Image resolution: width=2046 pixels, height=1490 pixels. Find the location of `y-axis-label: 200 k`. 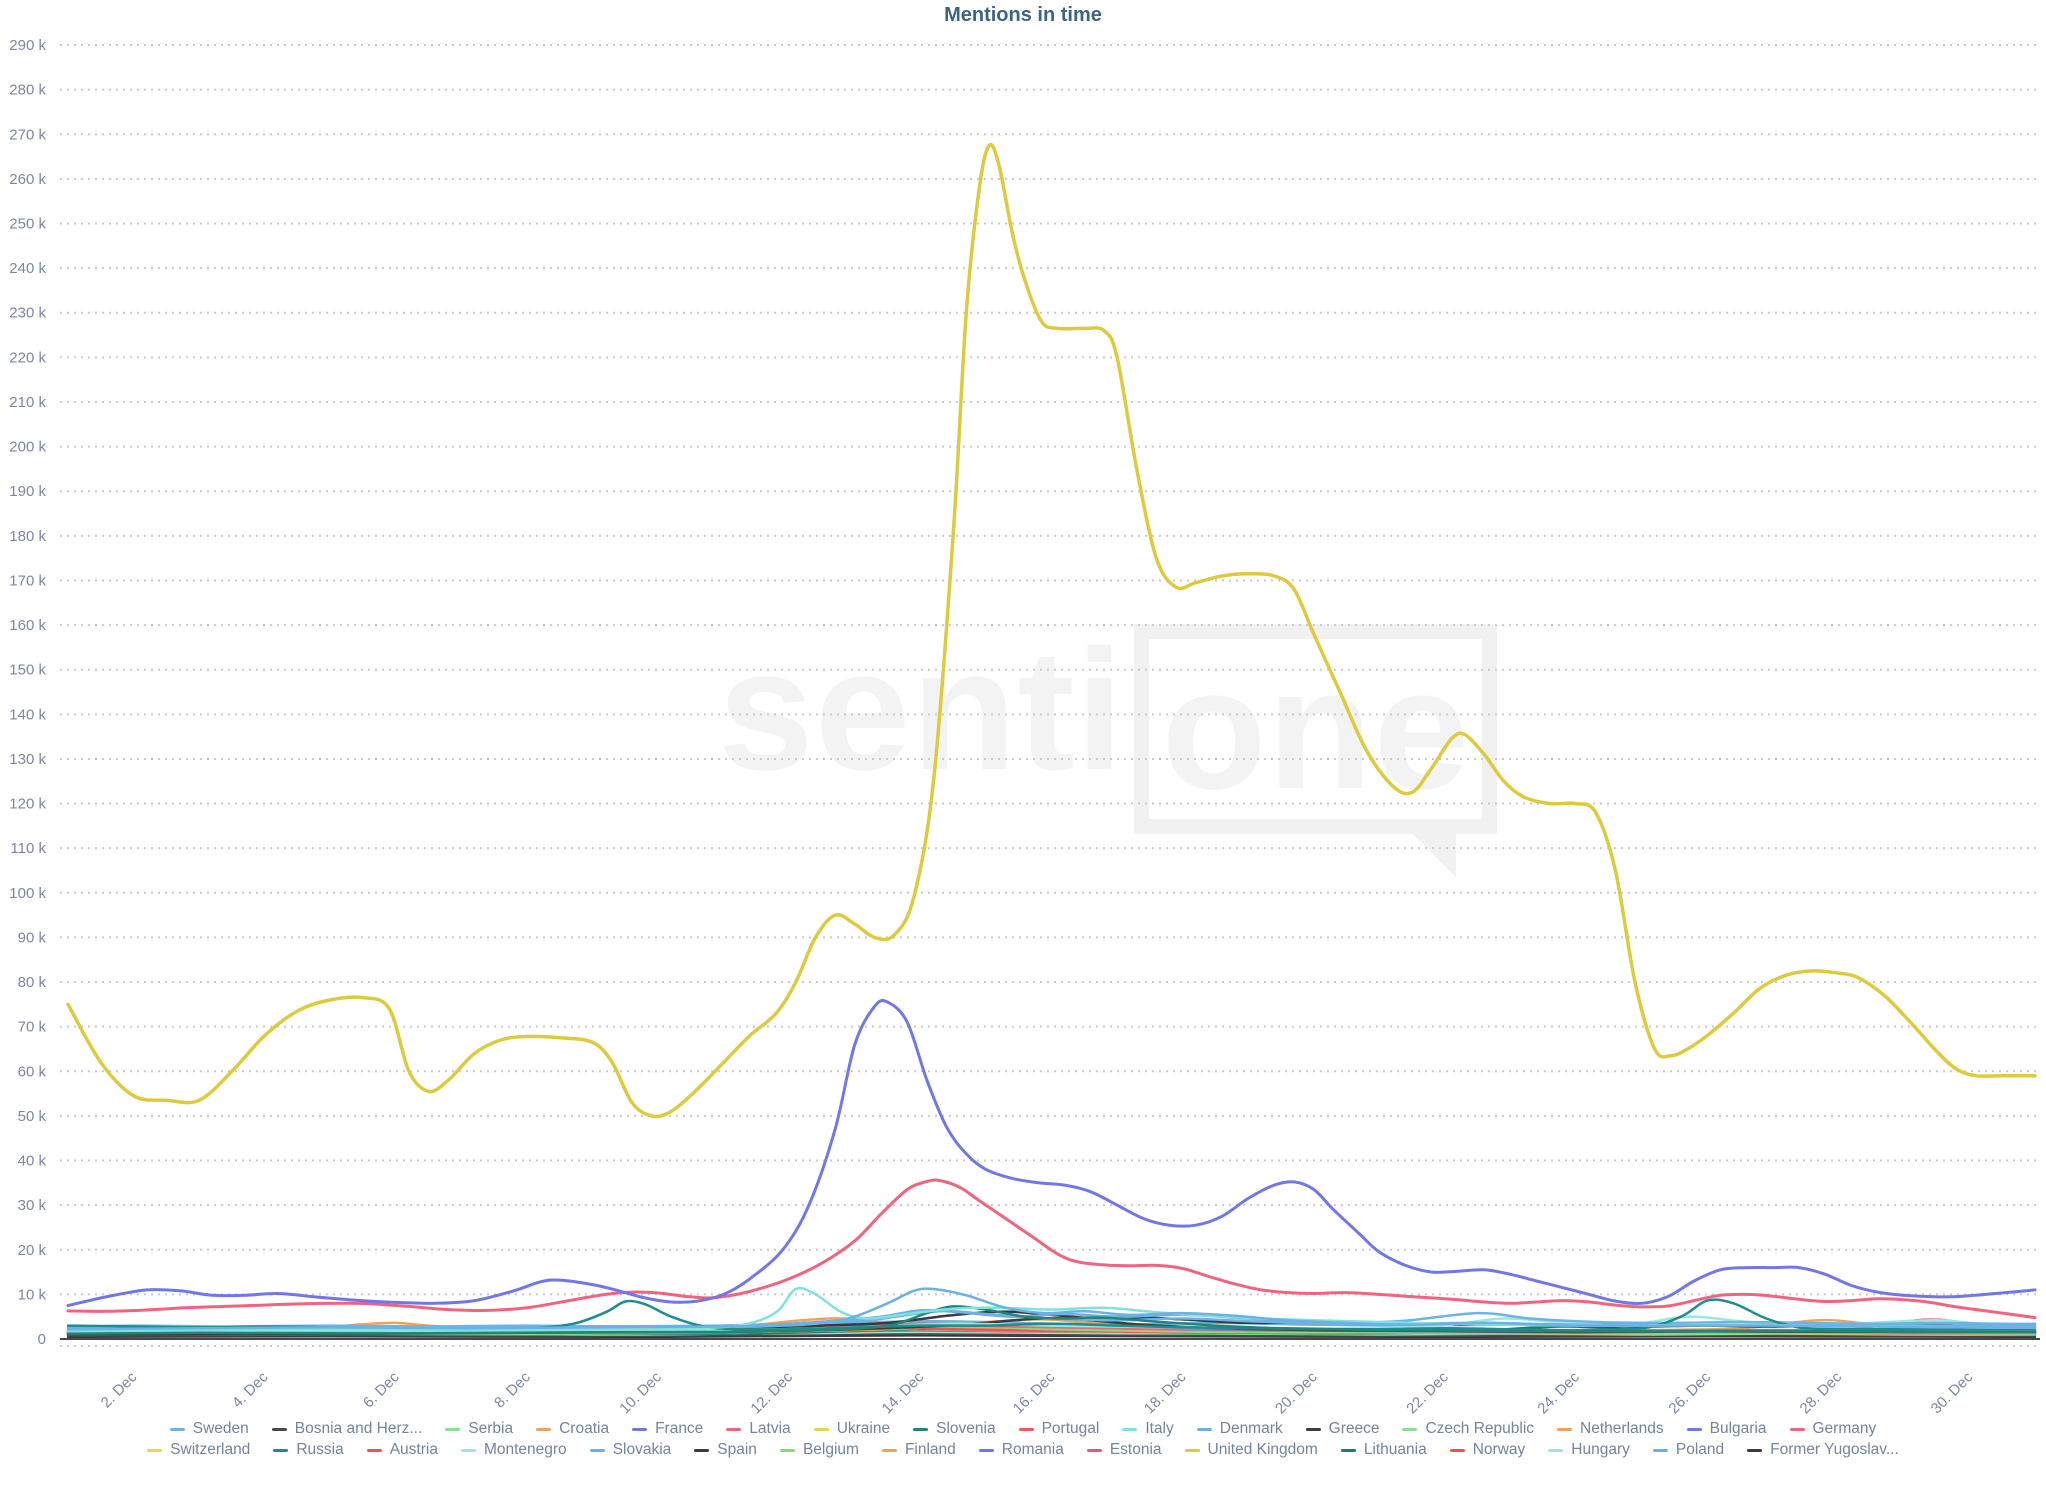

y-axis-label: 200 k is located at coordinates (27, 447).